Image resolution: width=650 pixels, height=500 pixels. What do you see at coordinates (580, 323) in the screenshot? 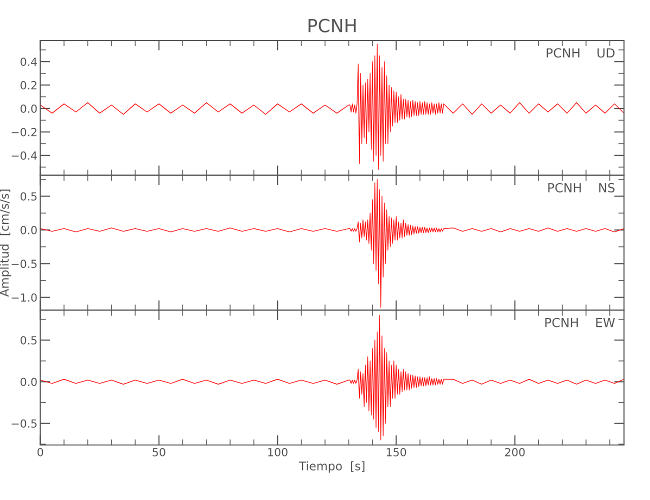
I see `annotation: PCNH EW` at bounding box center [580, 323].